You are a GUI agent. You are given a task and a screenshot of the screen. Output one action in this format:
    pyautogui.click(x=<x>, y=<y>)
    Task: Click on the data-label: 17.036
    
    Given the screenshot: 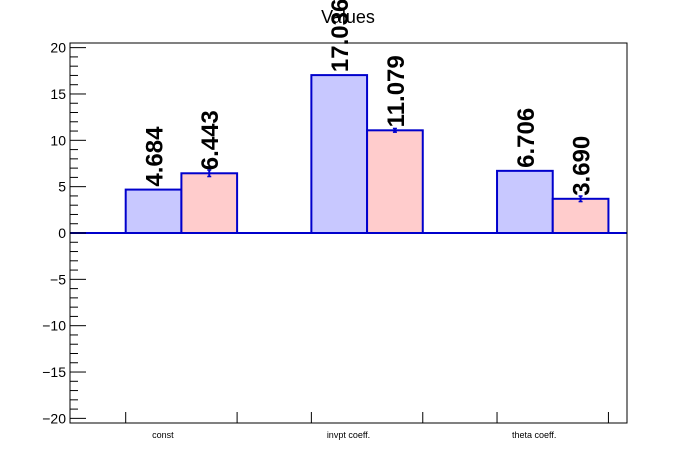 What is the action you would take?
    pyautogui.click(x=340, y=36)
    